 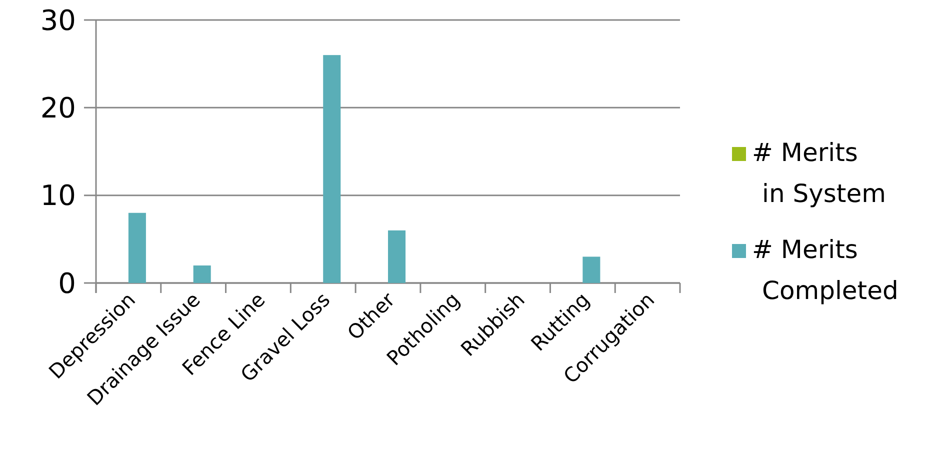 I want to click on legend-label: # Merits Completed, so click(x=825, y=270).